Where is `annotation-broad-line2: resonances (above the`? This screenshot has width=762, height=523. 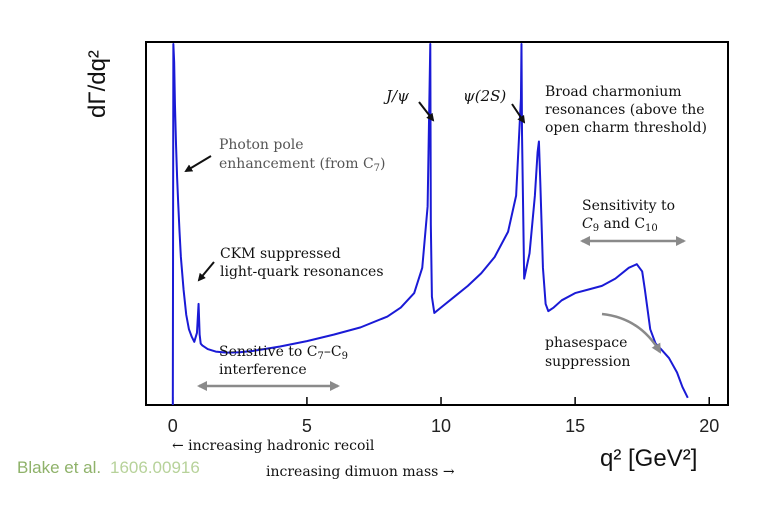 annotation-broad-line2: resonances (above the is located at coordinates (625, 110).